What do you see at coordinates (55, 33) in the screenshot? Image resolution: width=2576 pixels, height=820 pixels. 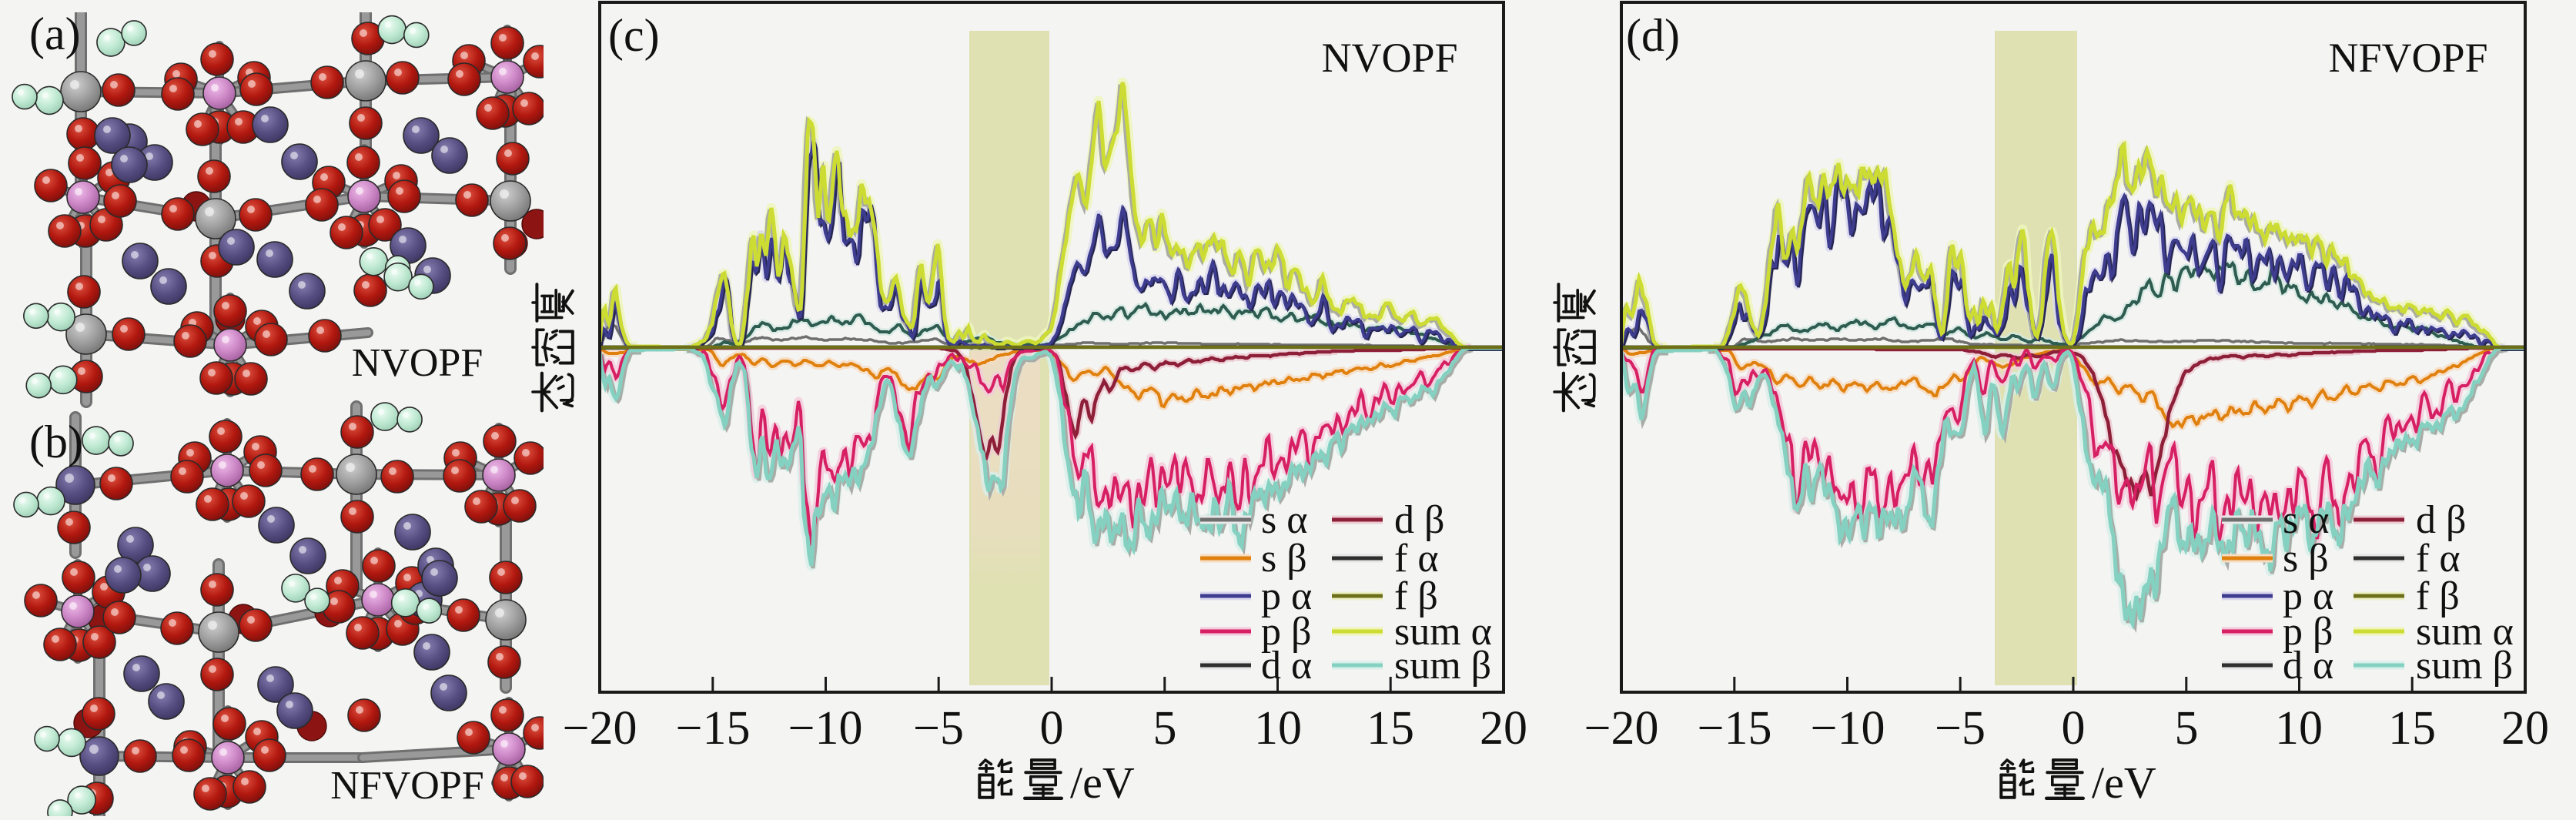 I see `svg-text: (a)` at bounding box center [55, 33].